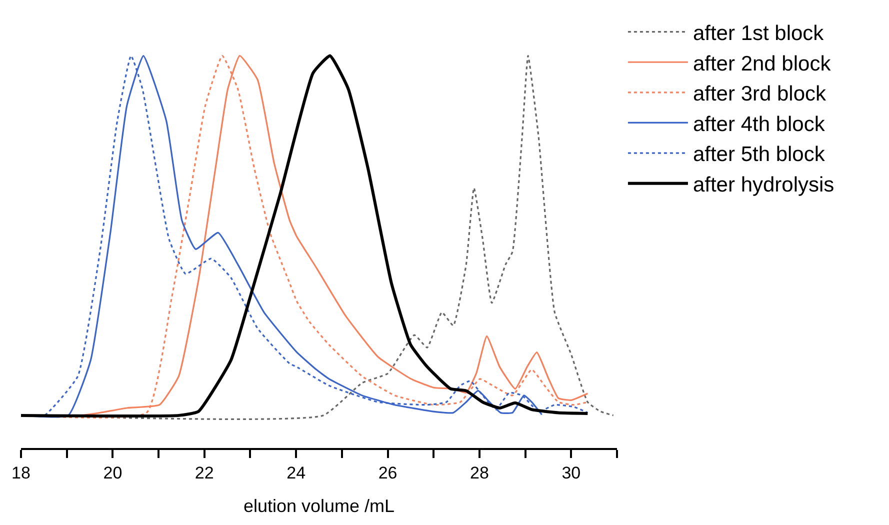 This screenshot has width=889, height=525. What do you see at coordinates (762, 64) in the screenshot?
I see `legend-label: after 2nd block` at bounding box center [762, 64].